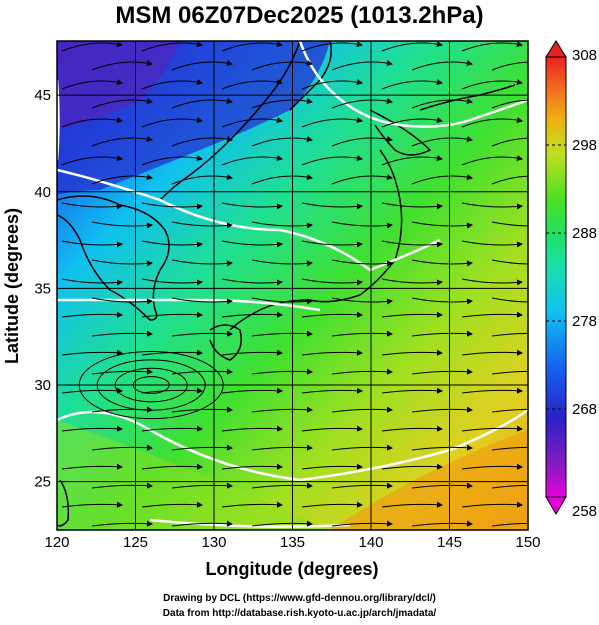  Describe the element at coordinates (56, 542) in the screenshot. I see `x-tick-label: 120` at that location.